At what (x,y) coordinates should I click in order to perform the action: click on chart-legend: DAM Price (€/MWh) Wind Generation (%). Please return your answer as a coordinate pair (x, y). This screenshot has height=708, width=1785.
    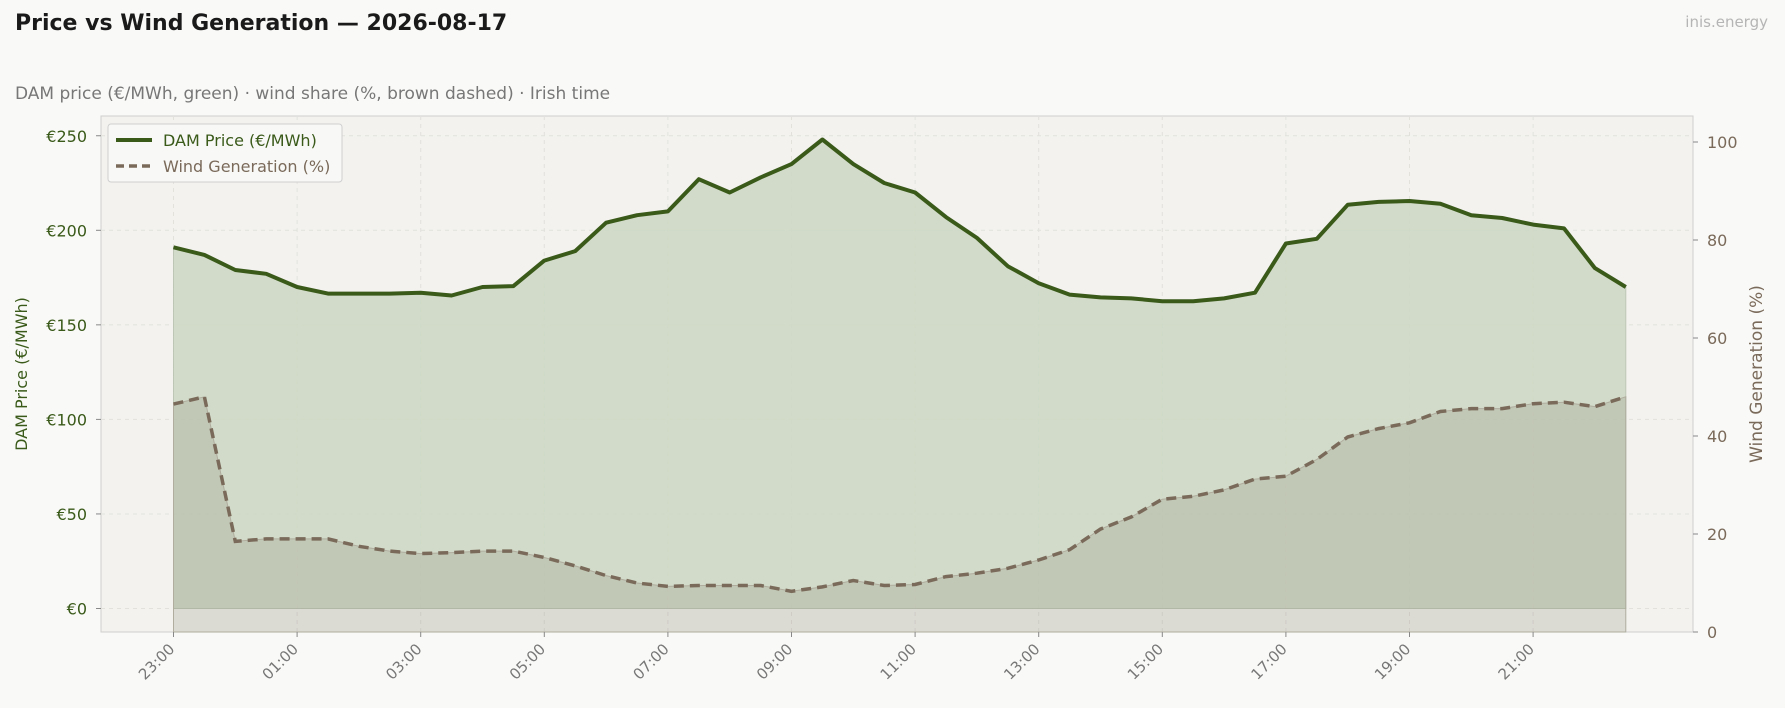
    Looking at the image, I should click on (225, 153).